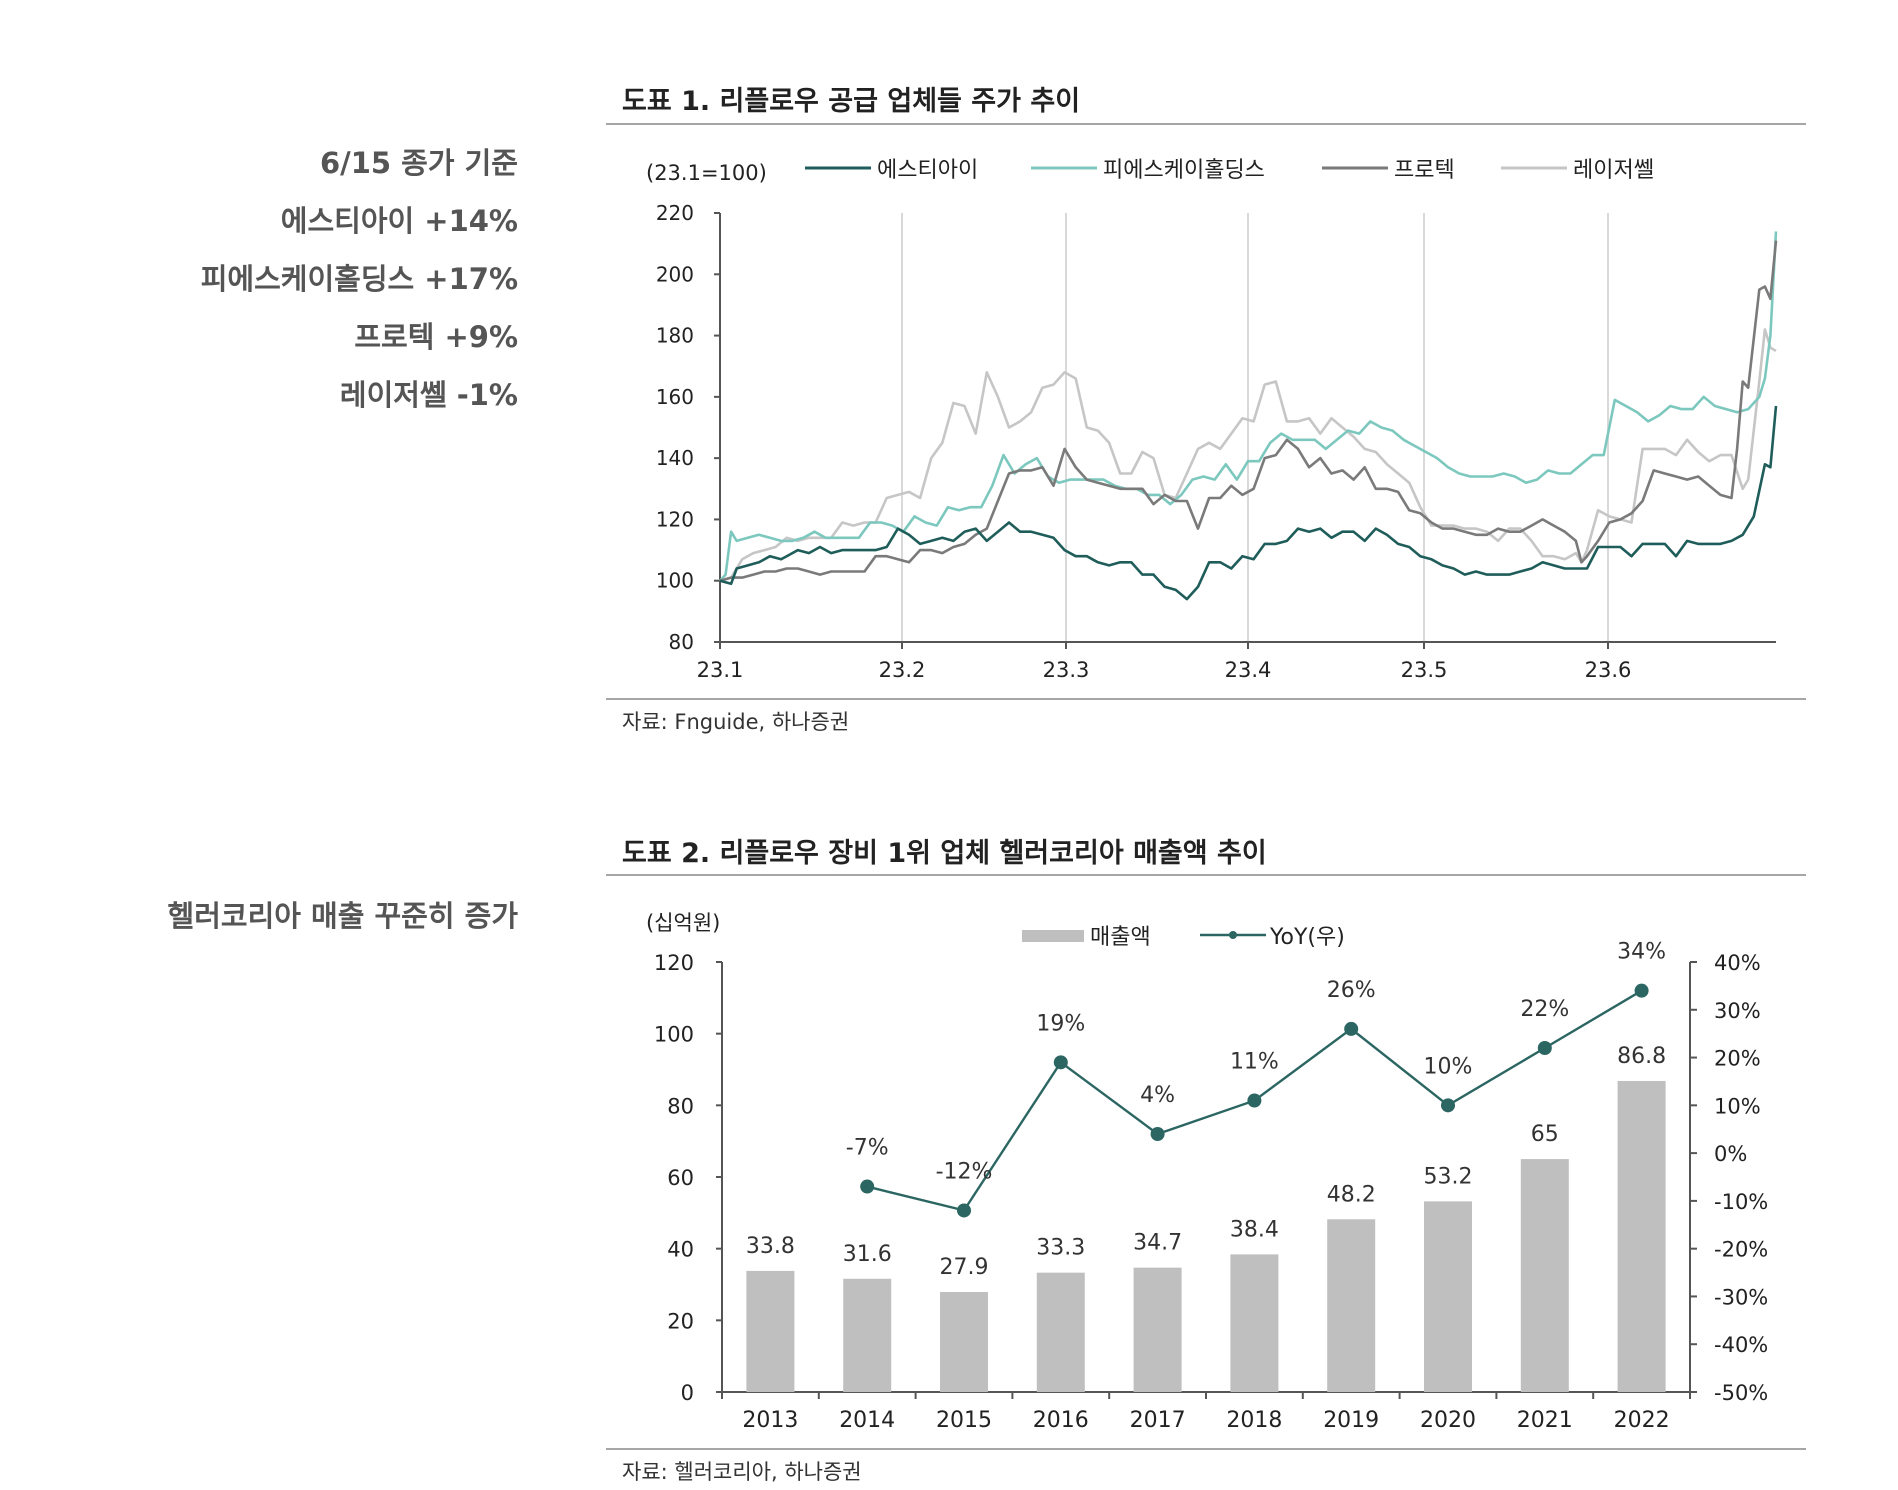 This screenshot has width=1898, height=1490. What do you see at coordinates (770, 1246) in the screenshot?
I see `chart2-bar-label: 33.8` at bounding box center [770, 1246].